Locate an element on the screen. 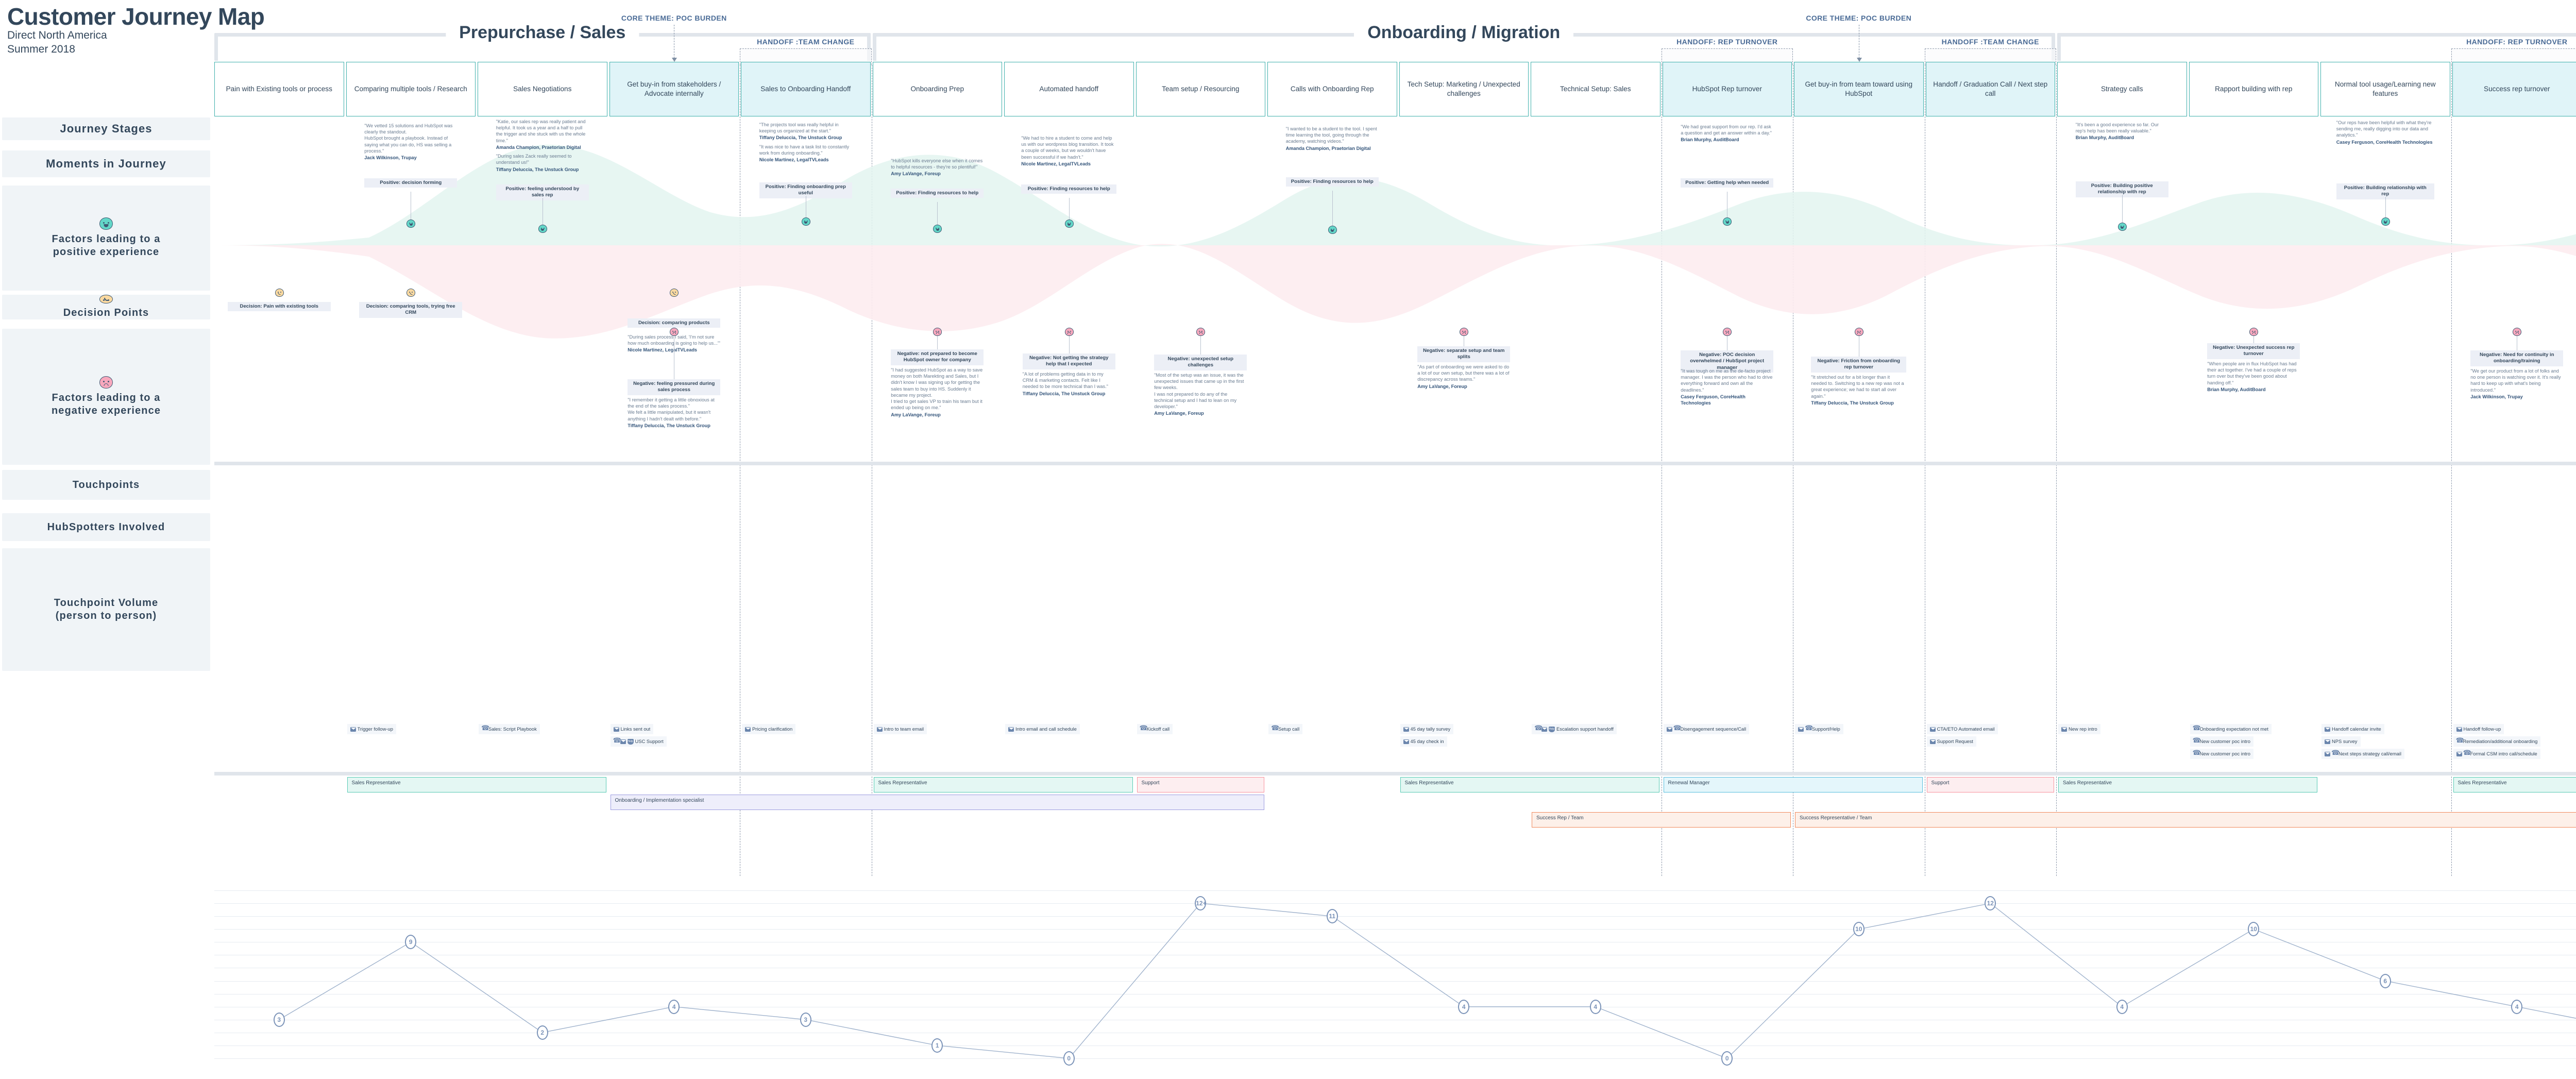  touchpoint-chip: Next steps strategy call/email is located at coordinates (2362, 754).